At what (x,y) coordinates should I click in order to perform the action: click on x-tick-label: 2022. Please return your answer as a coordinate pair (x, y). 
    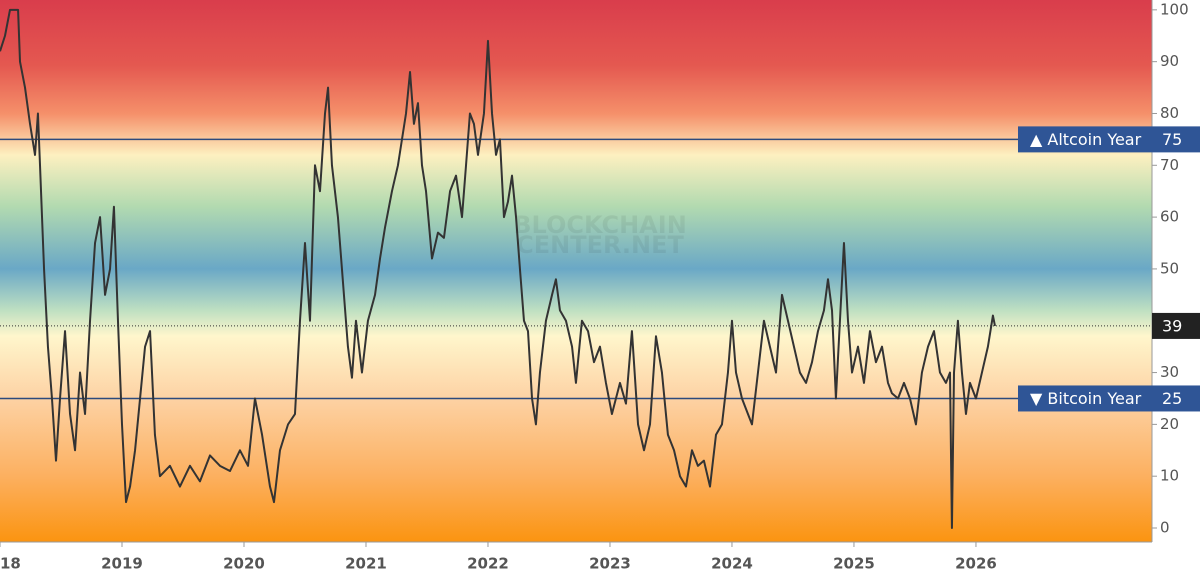
    Looking at the image, I should click on (488, 564).